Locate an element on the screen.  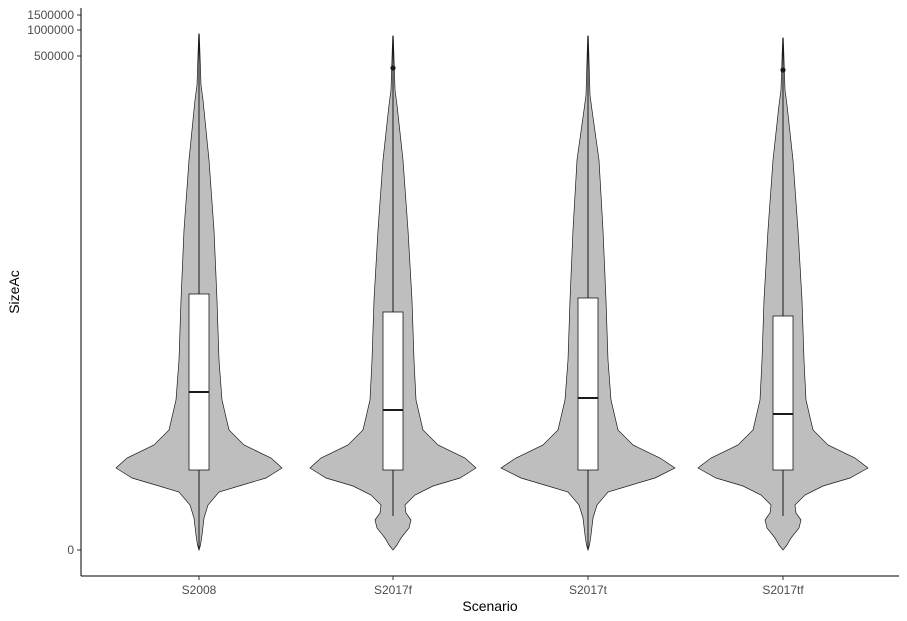
x-tick-label: S2017t is located at coordinates (588, 590).